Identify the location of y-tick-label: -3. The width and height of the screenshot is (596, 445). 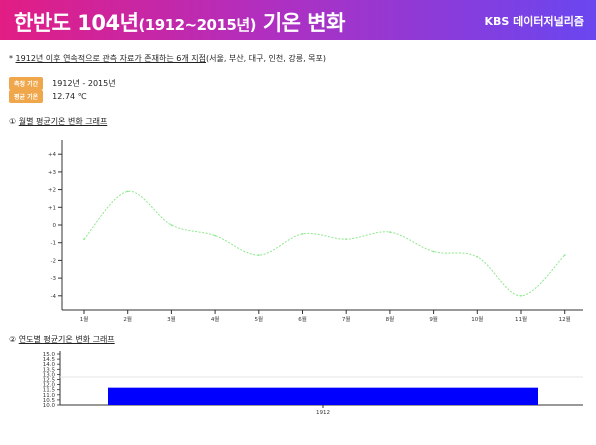
(54, 279).